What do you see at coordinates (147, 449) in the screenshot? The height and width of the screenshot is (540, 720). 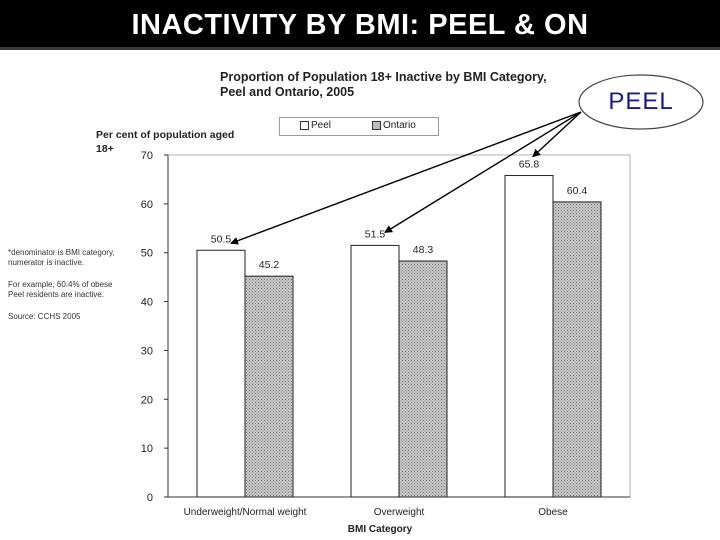 I see `y-tick-label: 10` at bounding box center [147, 449].